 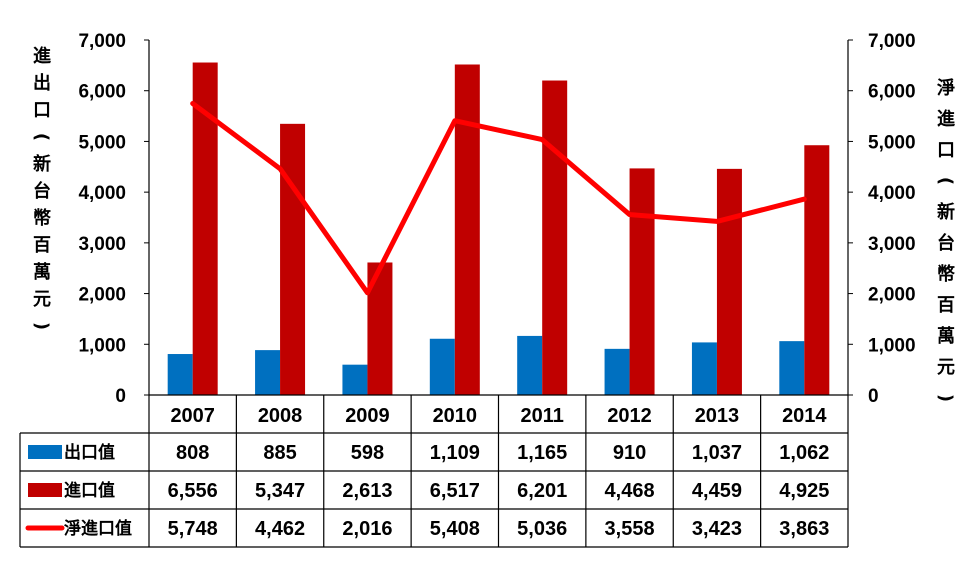 What do you see at coordinates (873, 396) in the screenshot?
I see `right-tick-label: 0` at bounding box center [873, 396].